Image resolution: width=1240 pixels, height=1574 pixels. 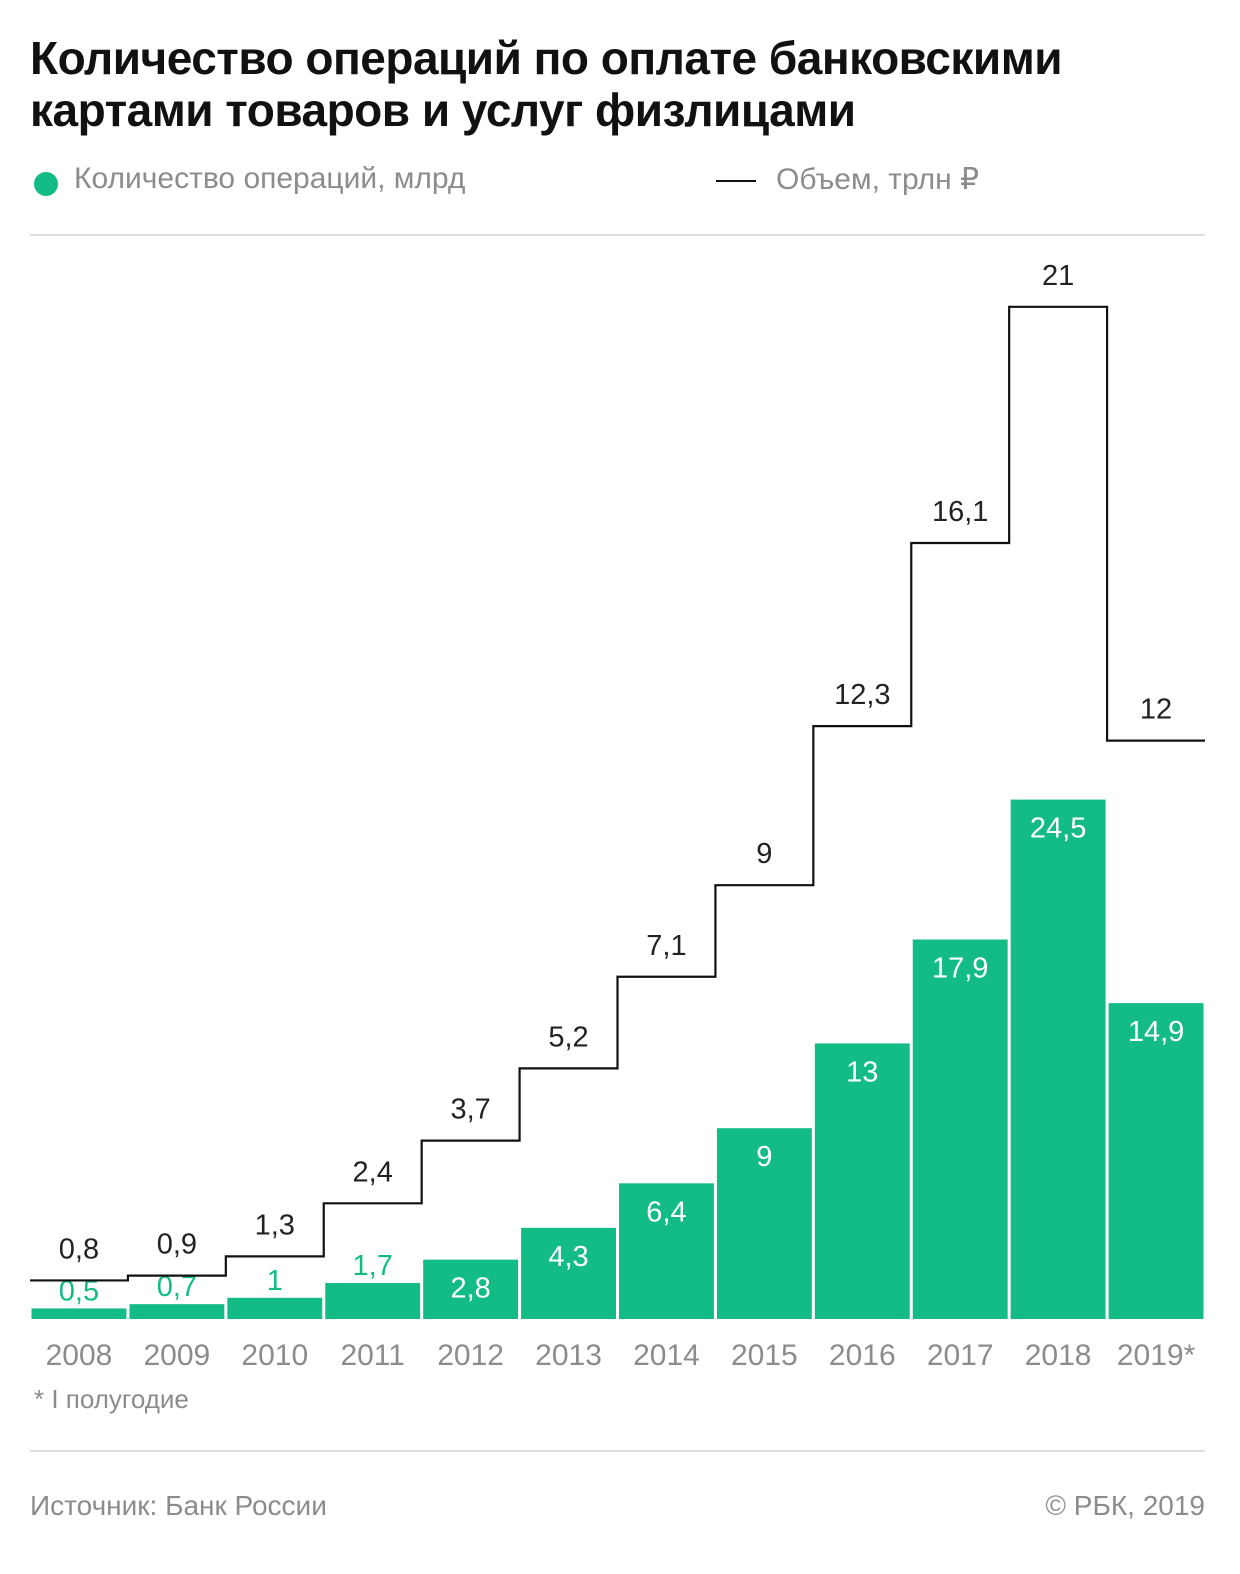 I want to click on x-tick-2013: 2013, so click(x=568, y=1355).